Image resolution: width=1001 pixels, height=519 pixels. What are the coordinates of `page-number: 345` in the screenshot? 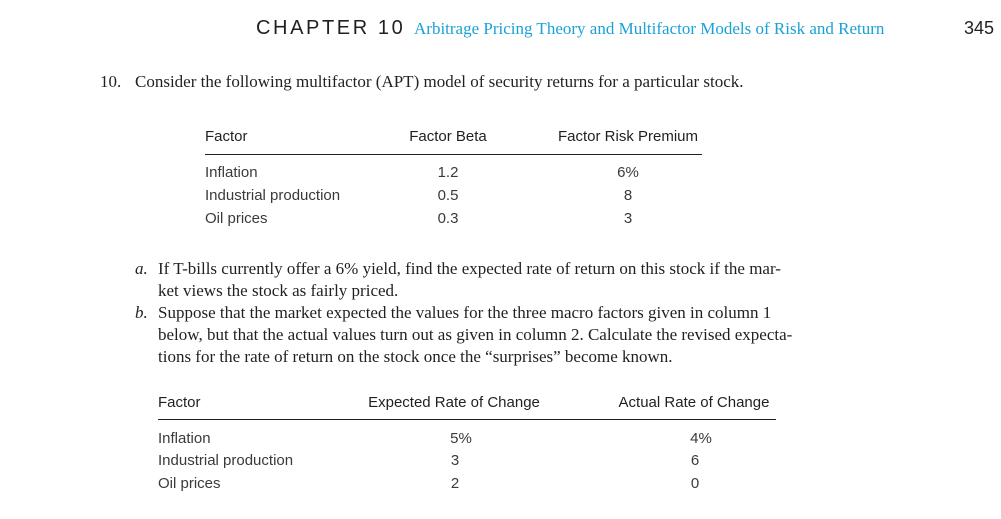 It's located at (979, 28).